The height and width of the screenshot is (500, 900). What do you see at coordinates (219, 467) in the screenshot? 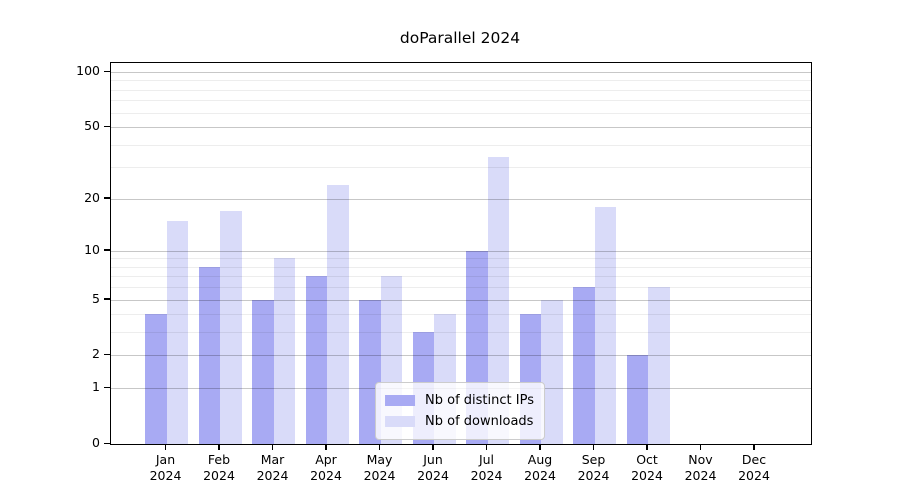
I see `x-tick-label-Feb-2024: Feb 2024` at bounding box center [219, 467].